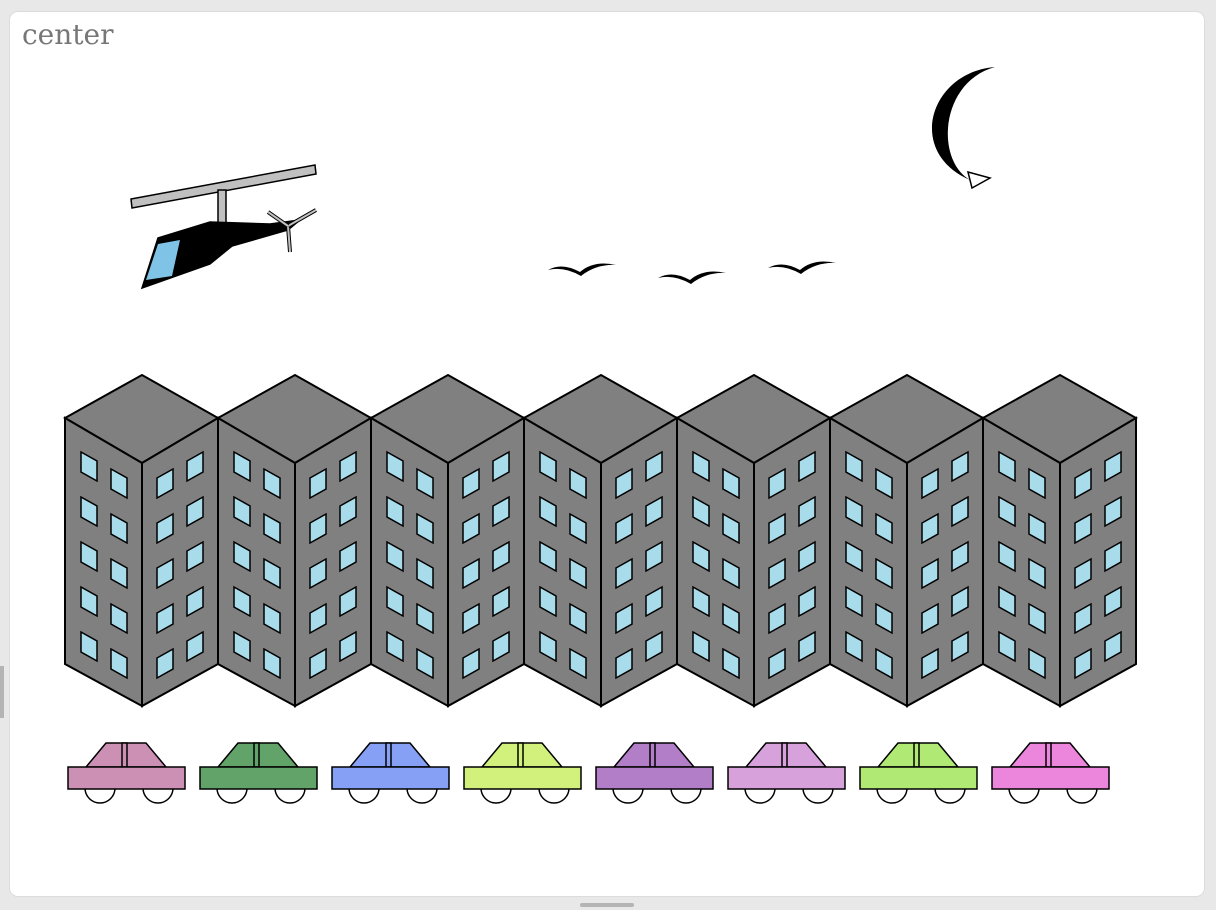 The height and width of the screenshot is (910, 1216). Describe the element at coordinates (2, 692) in the screenshot. I see `side-resize-handle` at that location.